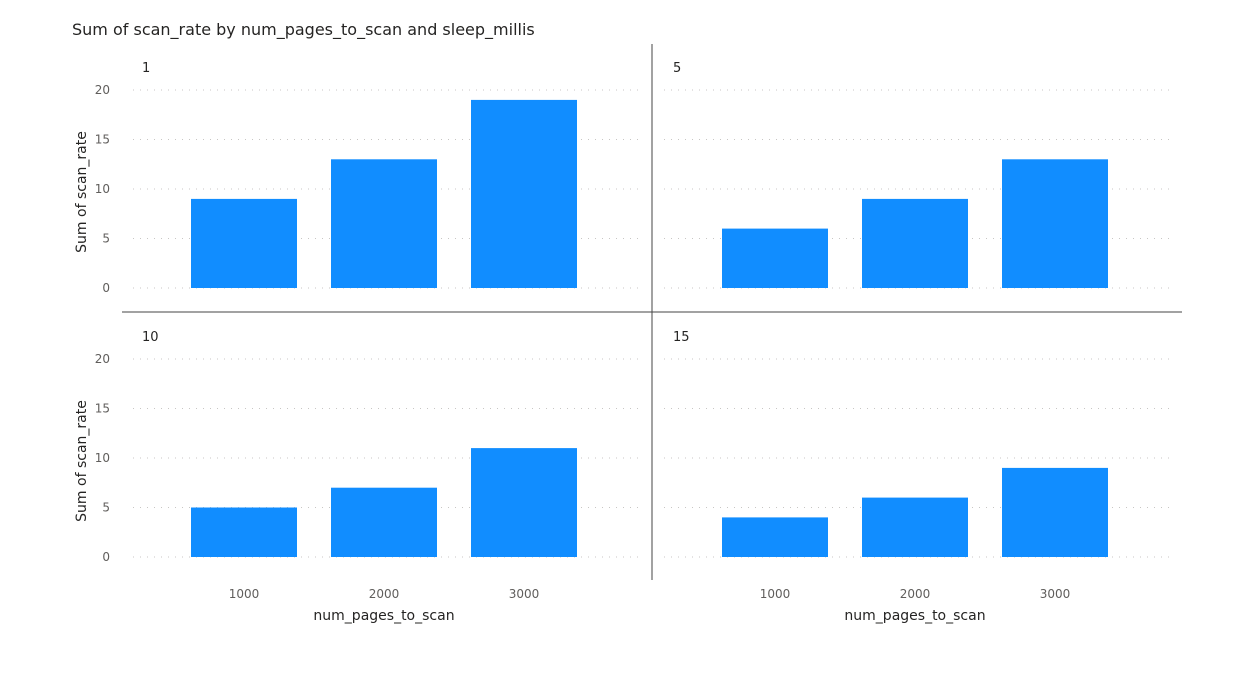 Image resolution: width=1246 pixels, height=683 pixels. I want to click on panel-label: 5, so click(677, 68).